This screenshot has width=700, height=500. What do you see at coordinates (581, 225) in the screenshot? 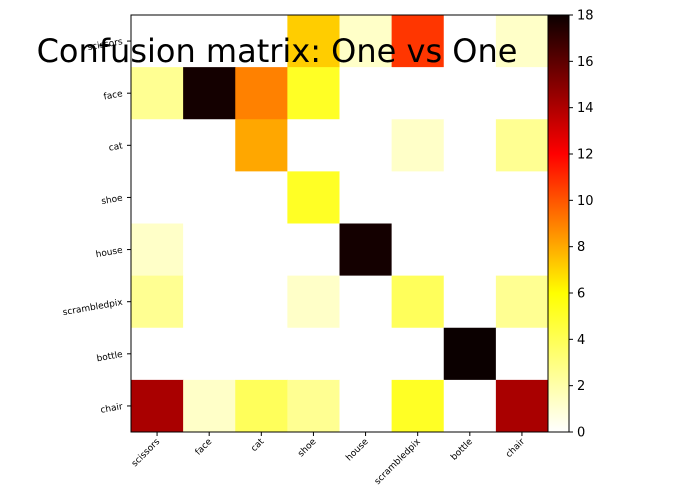
I see `colorbar-ticks: 0 2 4 6 8 10 12 14 16 18` at bounding box center [581, 225].